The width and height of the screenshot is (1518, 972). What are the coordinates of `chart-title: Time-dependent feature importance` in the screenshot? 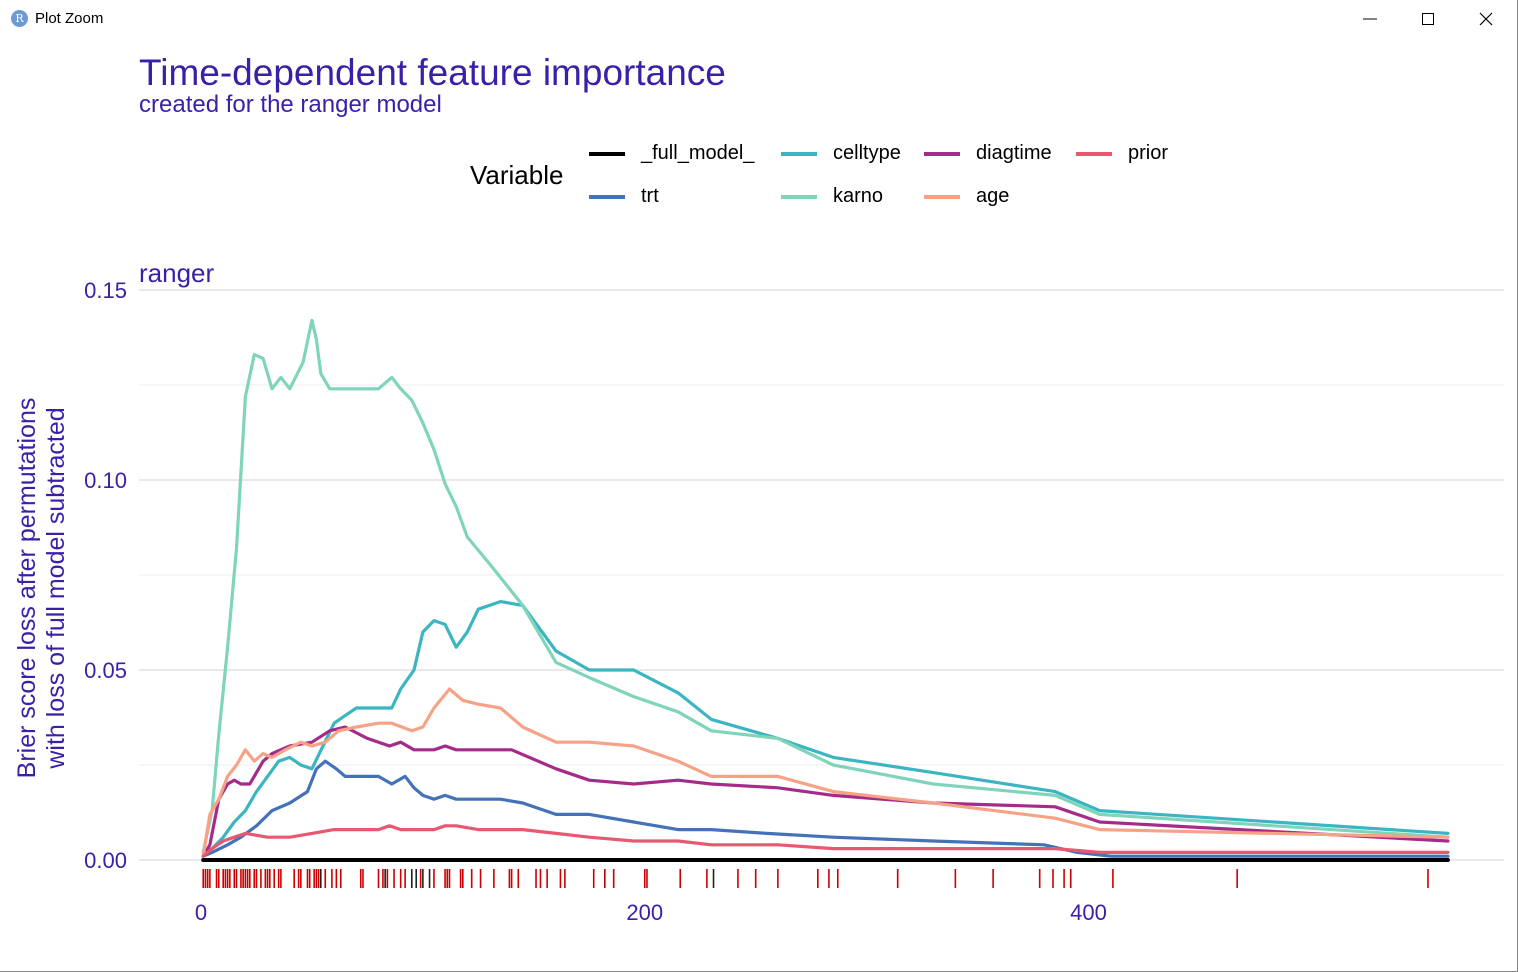 It's located at (432, 72).